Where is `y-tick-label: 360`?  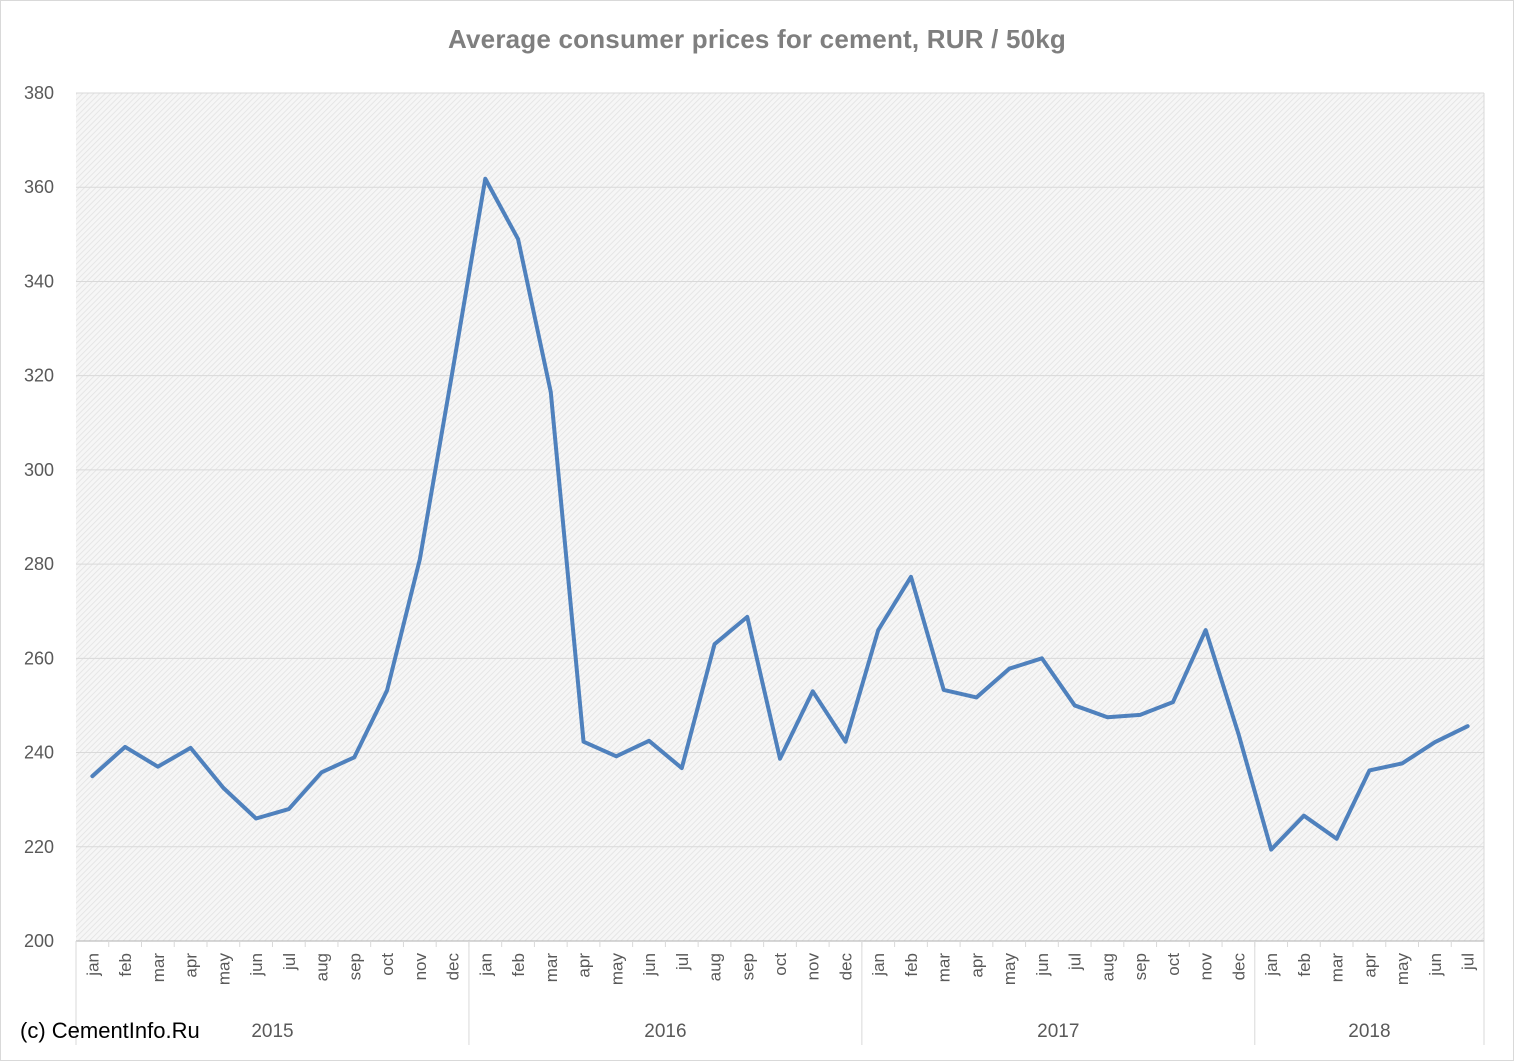
y-tick-label: 360 is located at coordinates (39, 187).